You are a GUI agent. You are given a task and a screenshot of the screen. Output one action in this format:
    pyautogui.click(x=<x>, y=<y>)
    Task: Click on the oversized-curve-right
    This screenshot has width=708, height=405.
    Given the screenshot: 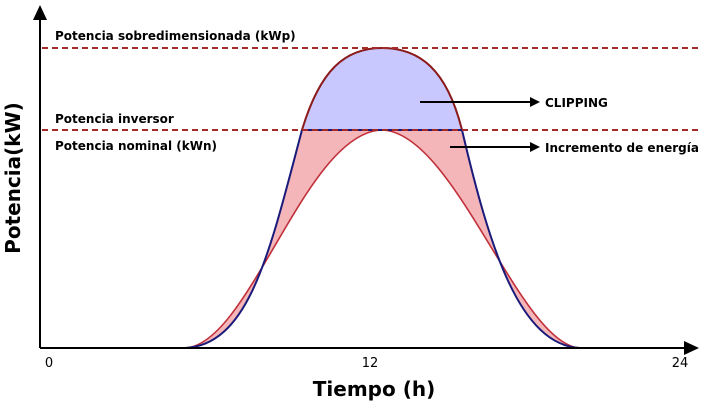 What is the action you would take?
    pyautogui.click(x=521, y=239)
    